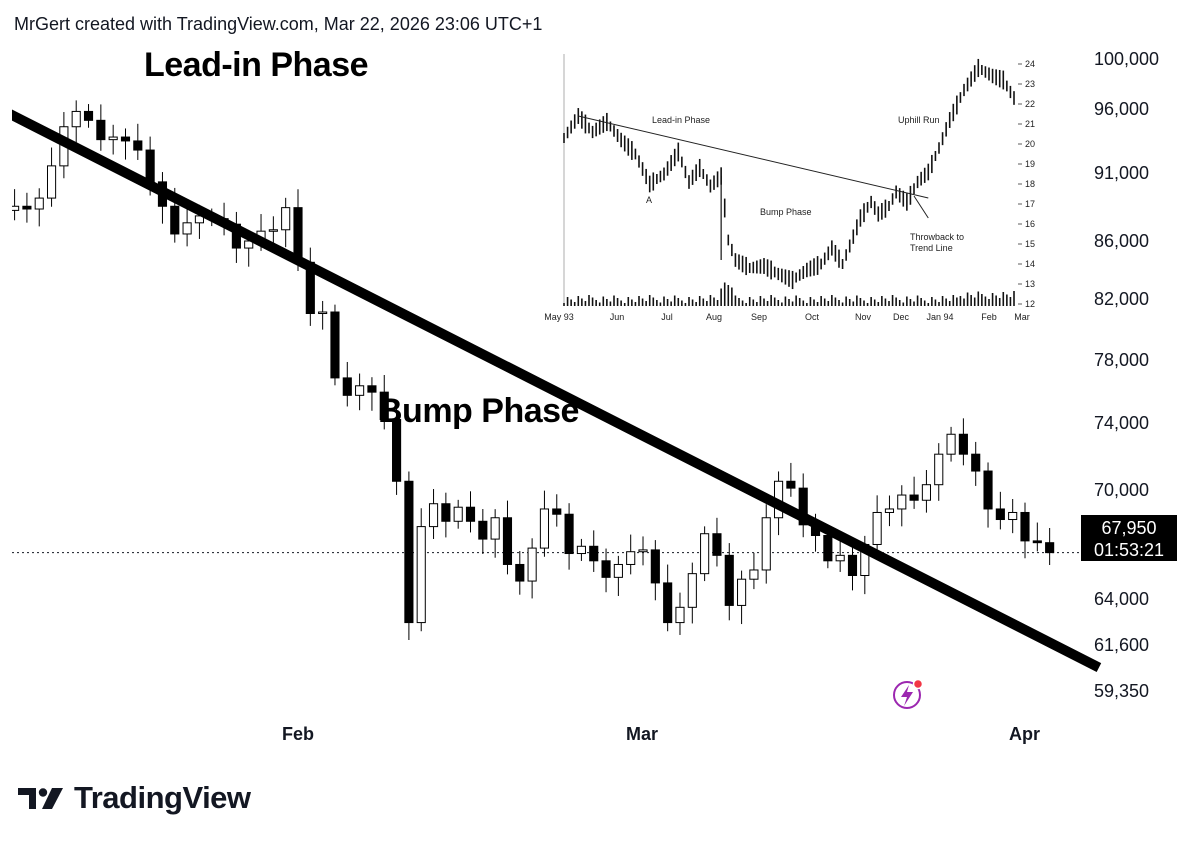  Describe the element at coordinates (1030, 304) in the screenshot. I see `reference-y-tick-label: 12` at that location.